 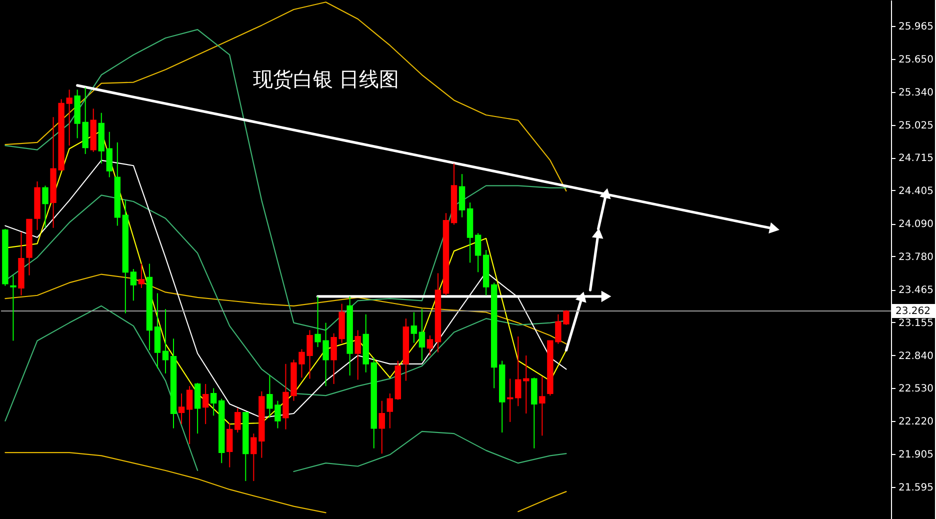 What do you see at coordinates (916, 224) in the screenshot?
I see `y-tick-label: 24.090` at bounding box center [916, 224].